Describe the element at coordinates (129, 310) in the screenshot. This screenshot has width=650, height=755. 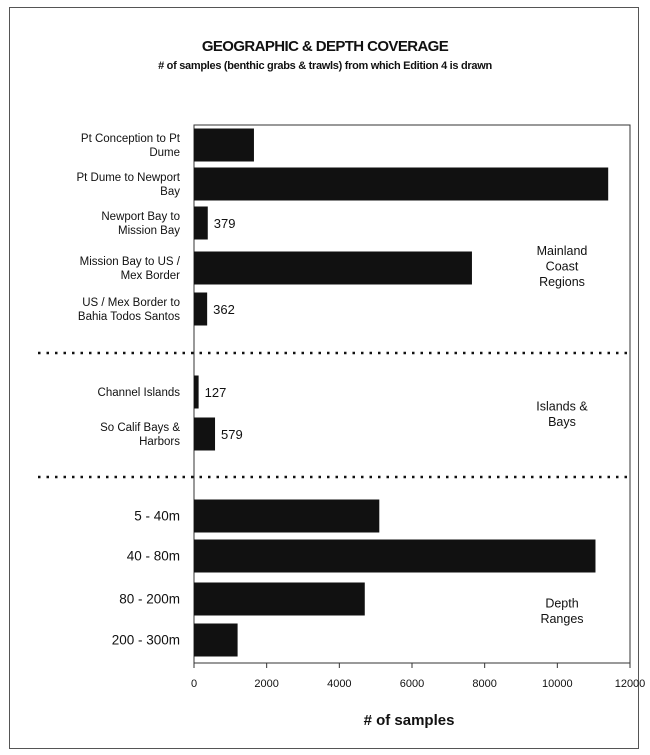
I see `category-label: US / Mex Border to Bahia Todos Santos` at that location.